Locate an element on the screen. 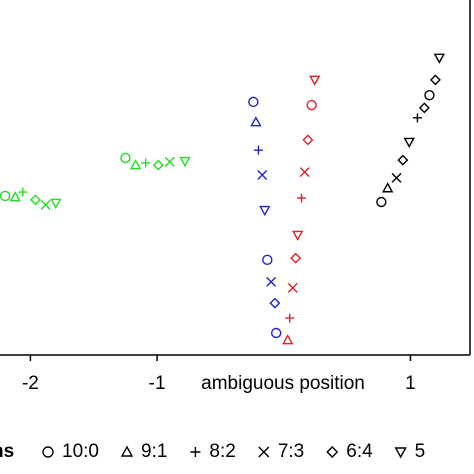  legend-label: 9:1 is located at coordinates (154, 451).